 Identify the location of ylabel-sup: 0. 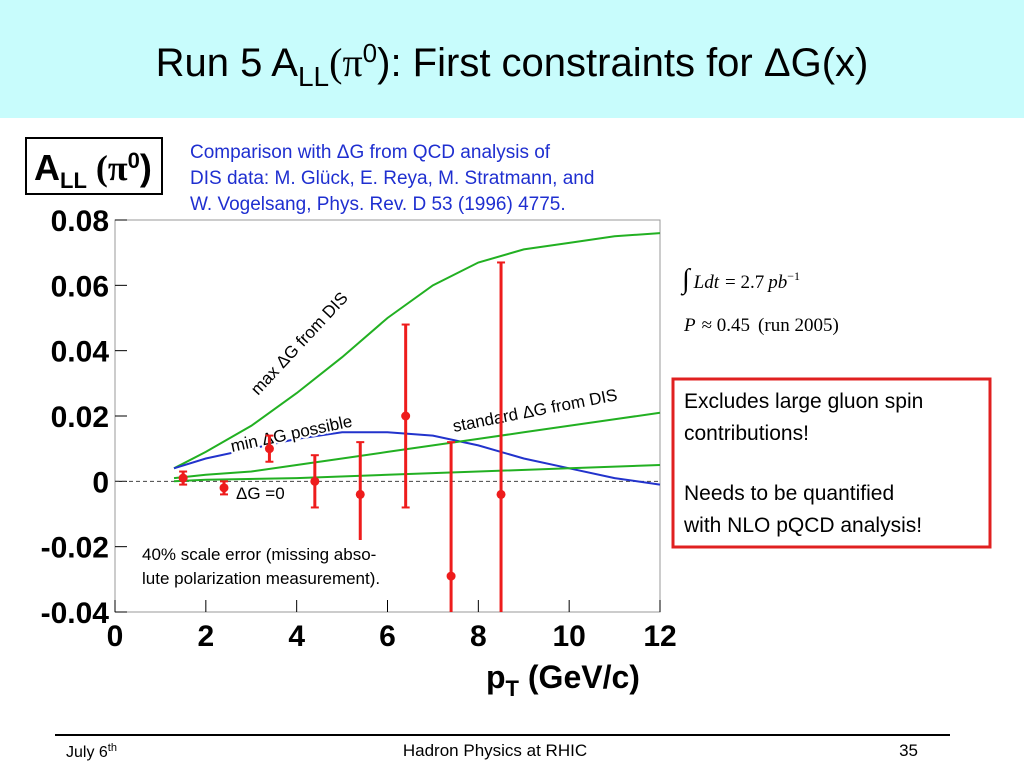
(134, 160).